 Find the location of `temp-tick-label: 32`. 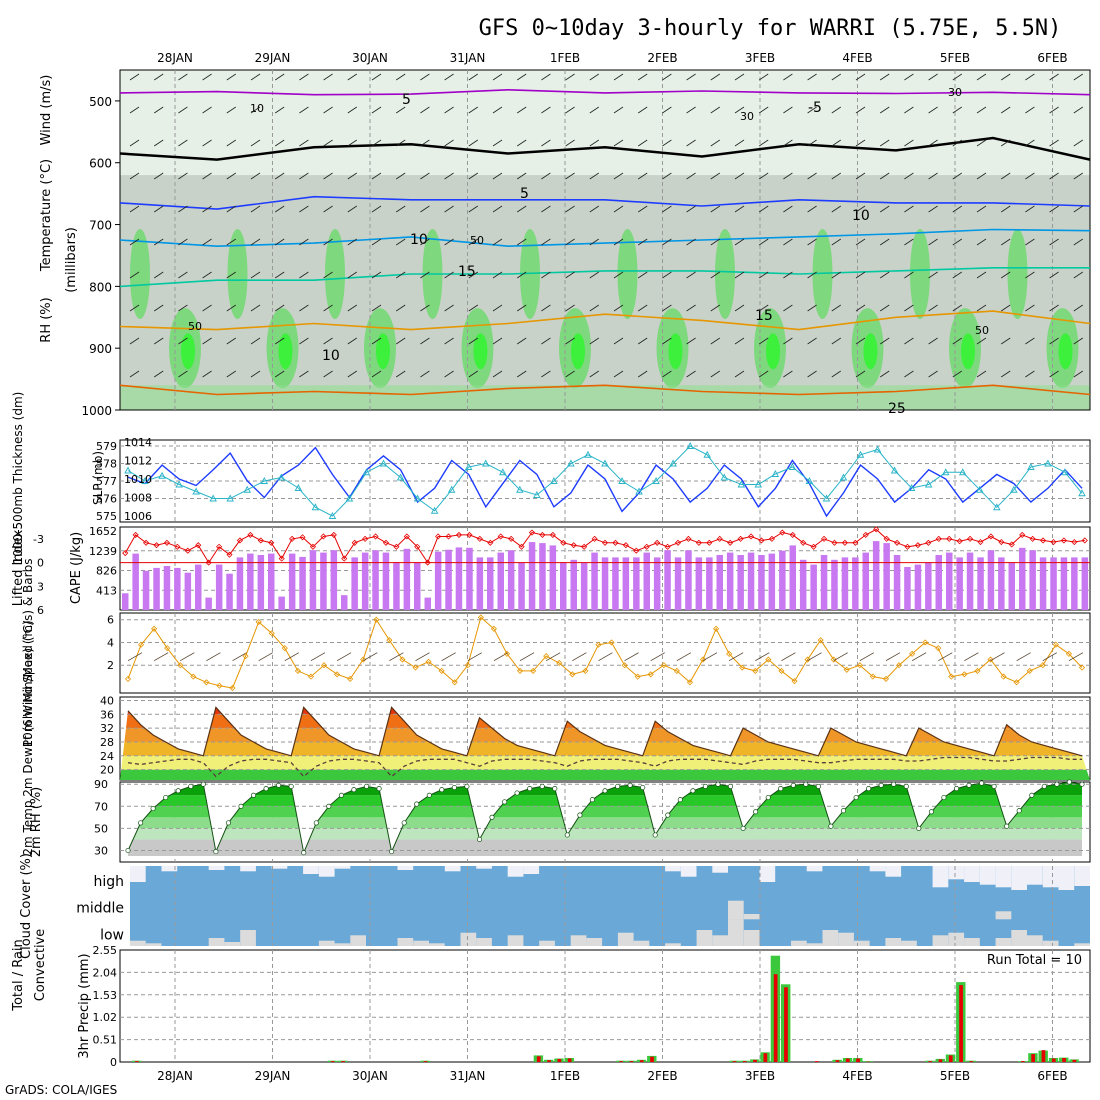

temp-tick-label: 32 is located at coordinates (107, 728).